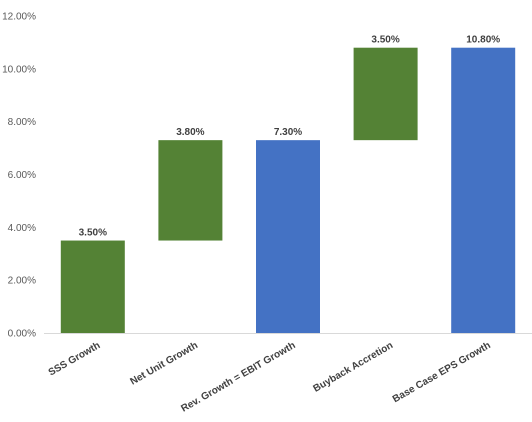  I want to click on category-label: SSS Growth, so click(75, 359).